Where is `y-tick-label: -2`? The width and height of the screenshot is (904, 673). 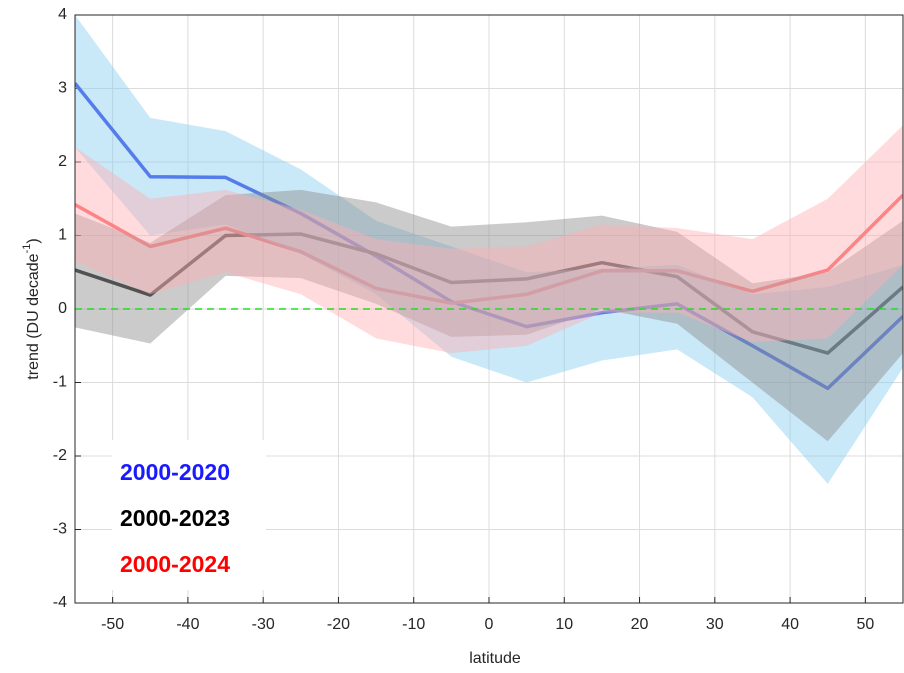 y-tick-label: -2 is located at coordinates (60, 455).